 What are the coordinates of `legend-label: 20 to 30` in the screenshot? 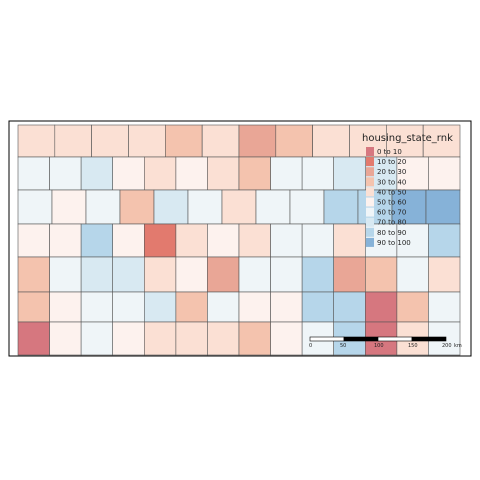 It's located at (391, 172).